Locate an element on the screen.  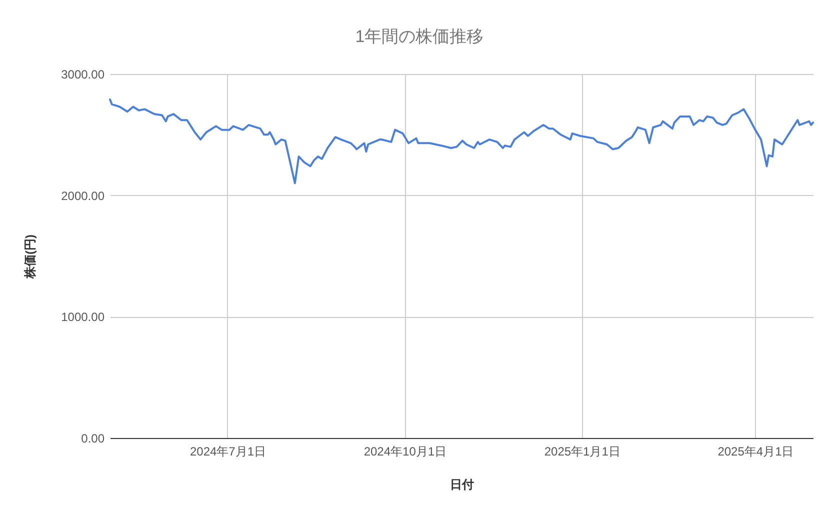
x-tick-label: 2024年7月1日 is located at coordinates (228, 451).